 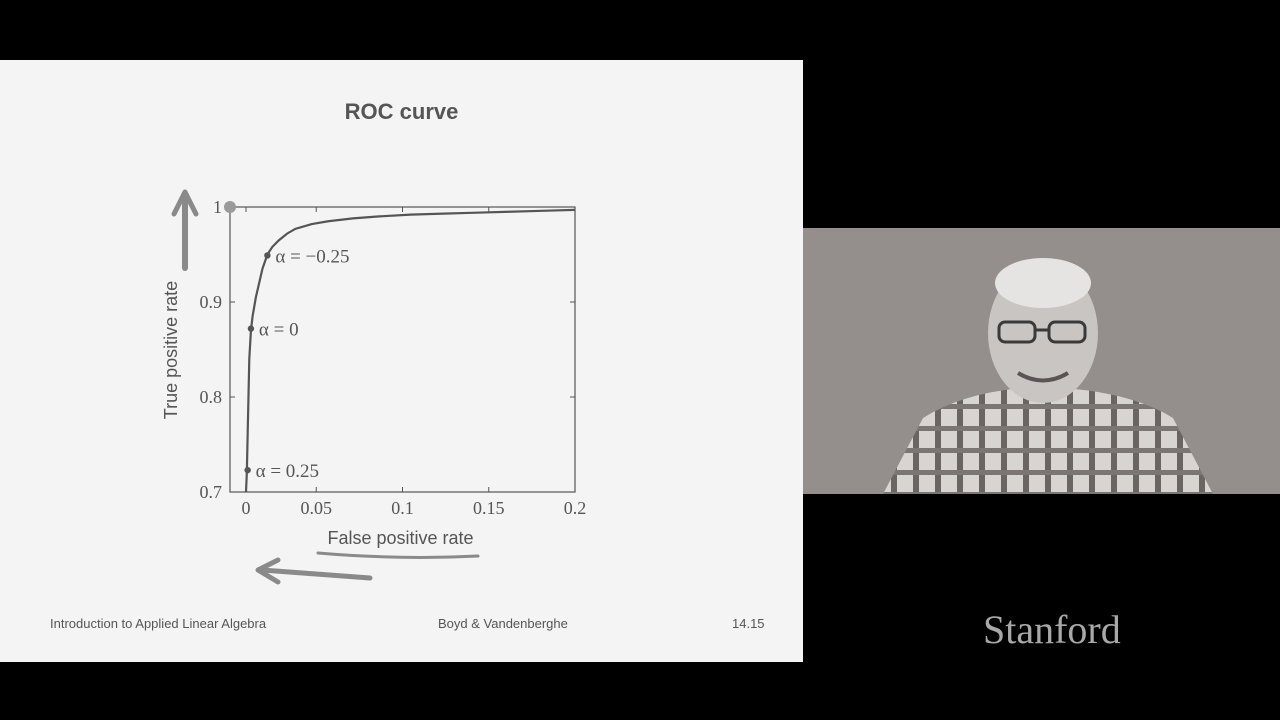 What do you see at coordinates (410, 350) in the screenshot?
I see `roc-curve-line` at bounding box center [410, 350].